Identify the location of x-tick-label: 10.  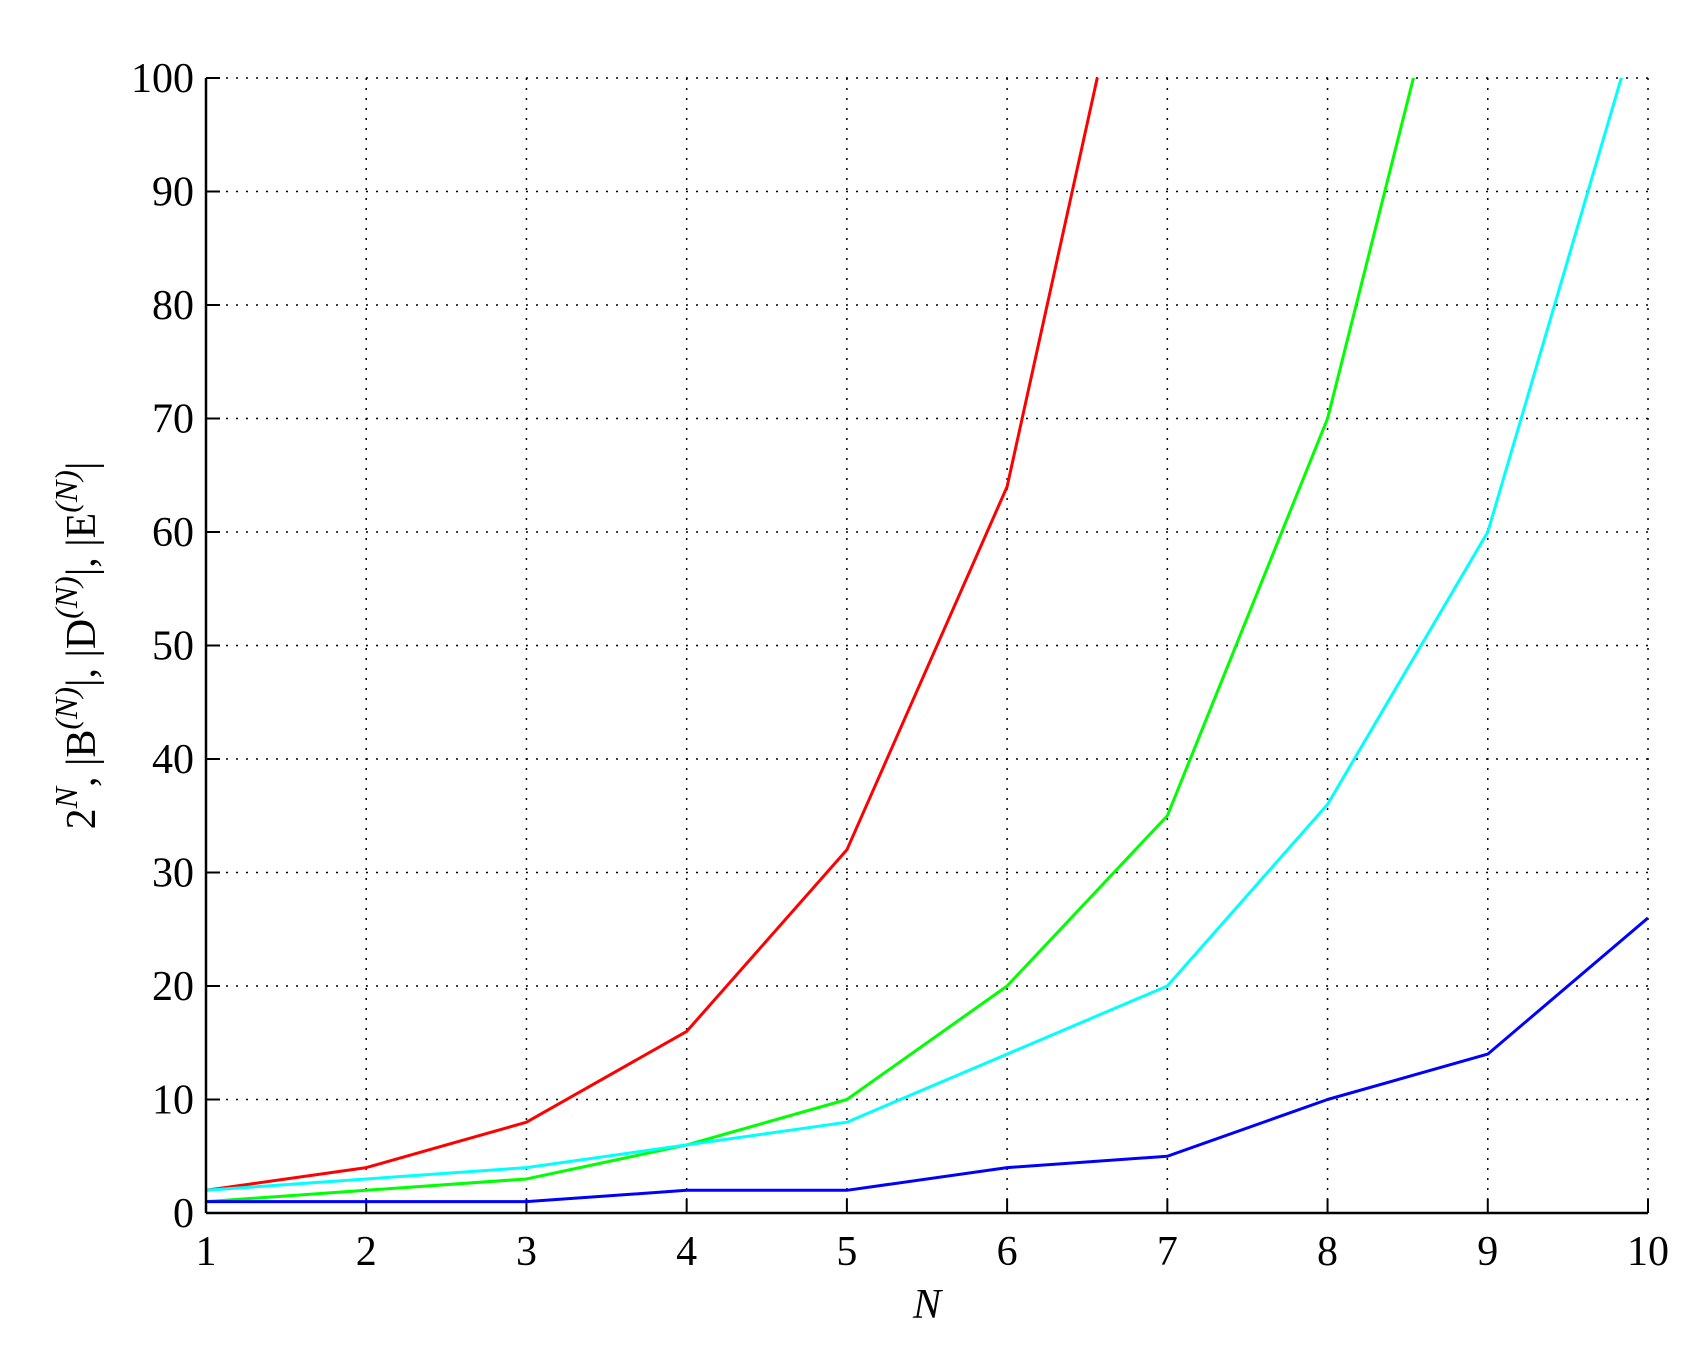
(1648, 1252).